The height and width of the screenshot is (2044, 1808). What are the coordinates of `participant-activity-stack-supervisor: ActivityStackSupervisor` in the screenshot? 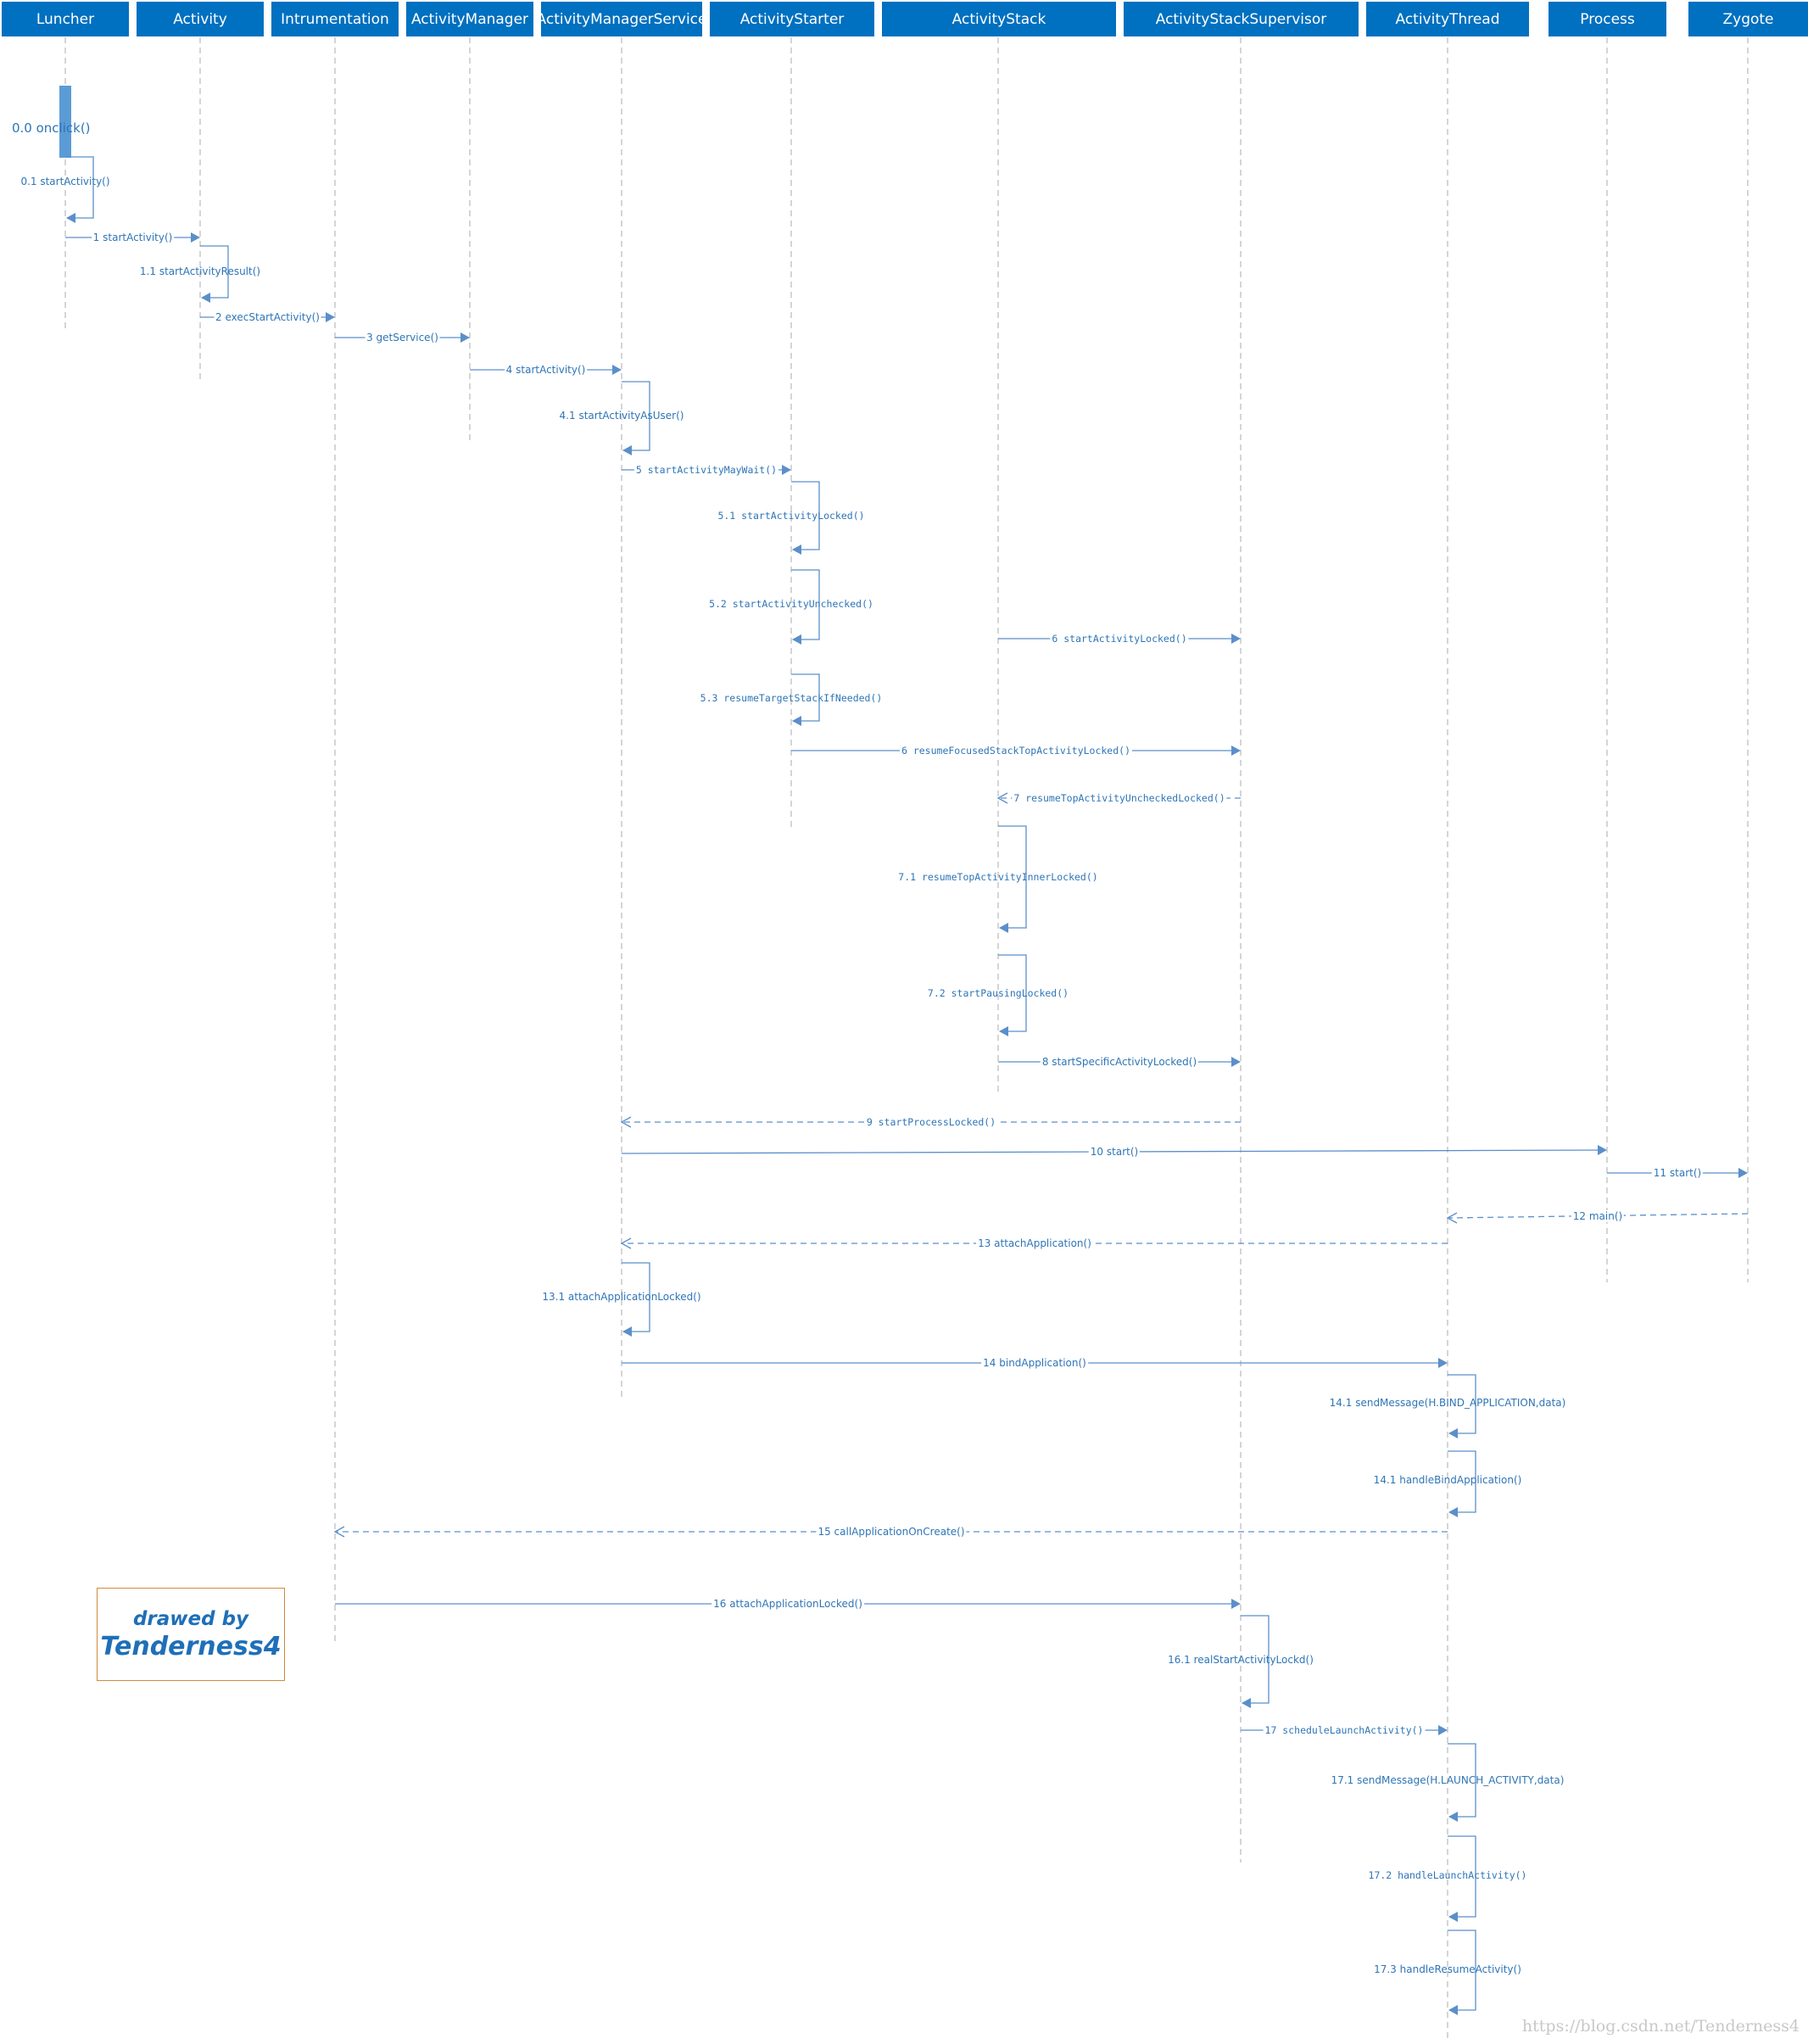 It's located at (1241, 19).